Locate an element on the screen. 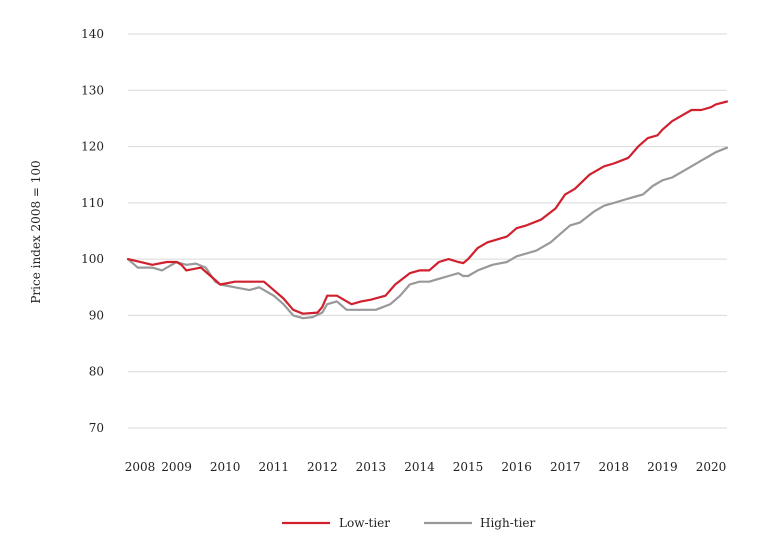 The width and height of the screenshot is (770, 551). x-tick-label: 2009 is located at coordinates (176, 467).